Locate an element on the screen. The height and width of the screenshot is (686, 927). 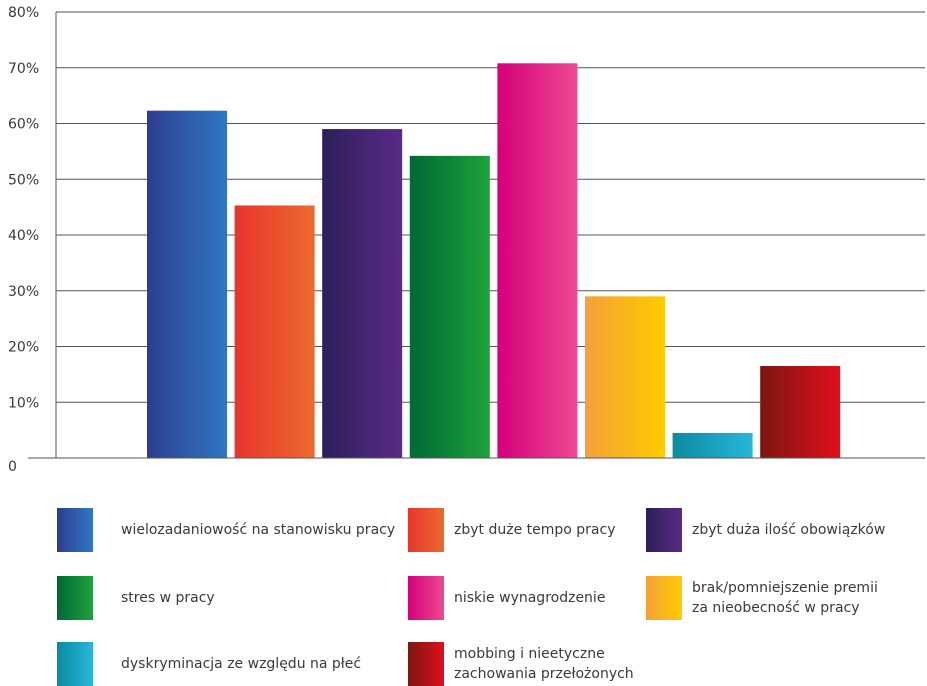
y-tick-label: 80% is located at coordinates (23, 13).